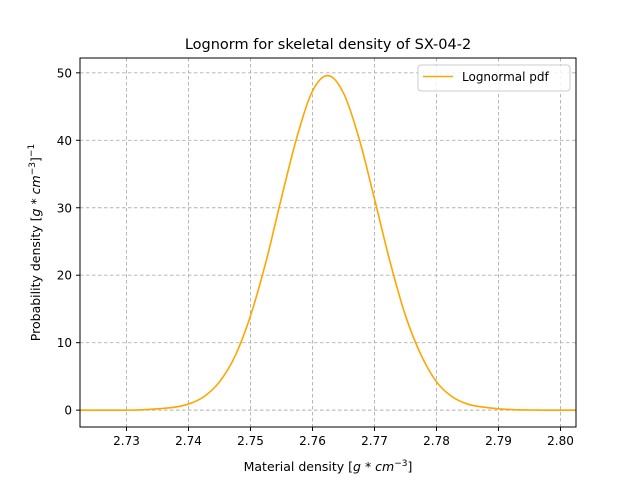 Image resolution: width=640 pixels, height=480 pixels. I want to click on y-tick-label: 10, so click(64, 343).